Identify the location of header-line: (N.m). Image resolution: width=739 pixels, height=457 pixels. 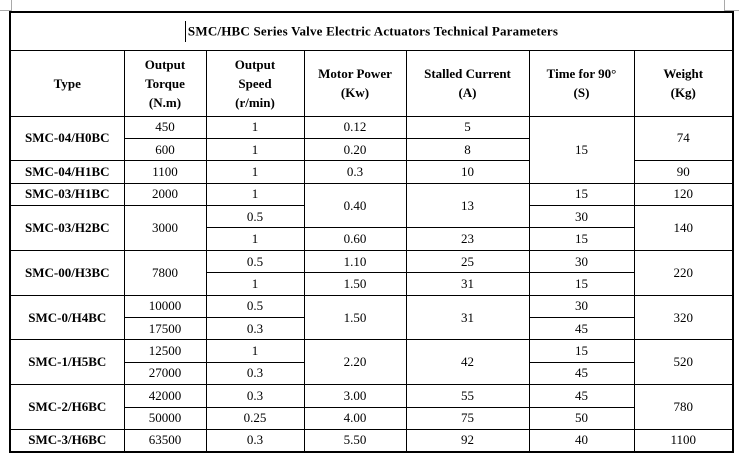
(165, 102).